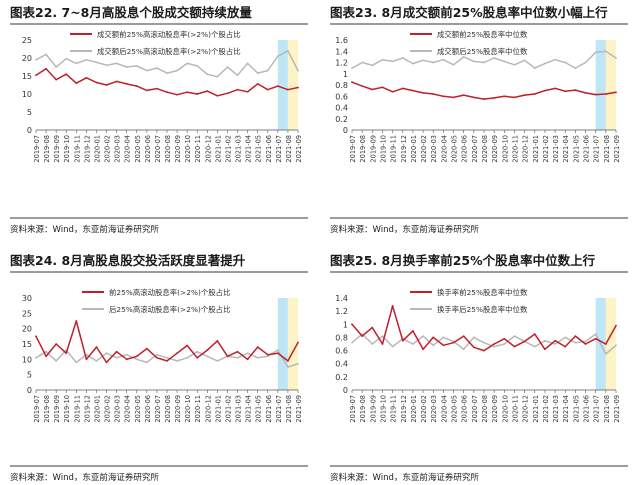 The image size is (640, 485). Describe the element at coordinates (463, 260) in the screenshot. I see `chart-title: 图表25. 8月换手率前25%个股息率中位数上行` at that location.